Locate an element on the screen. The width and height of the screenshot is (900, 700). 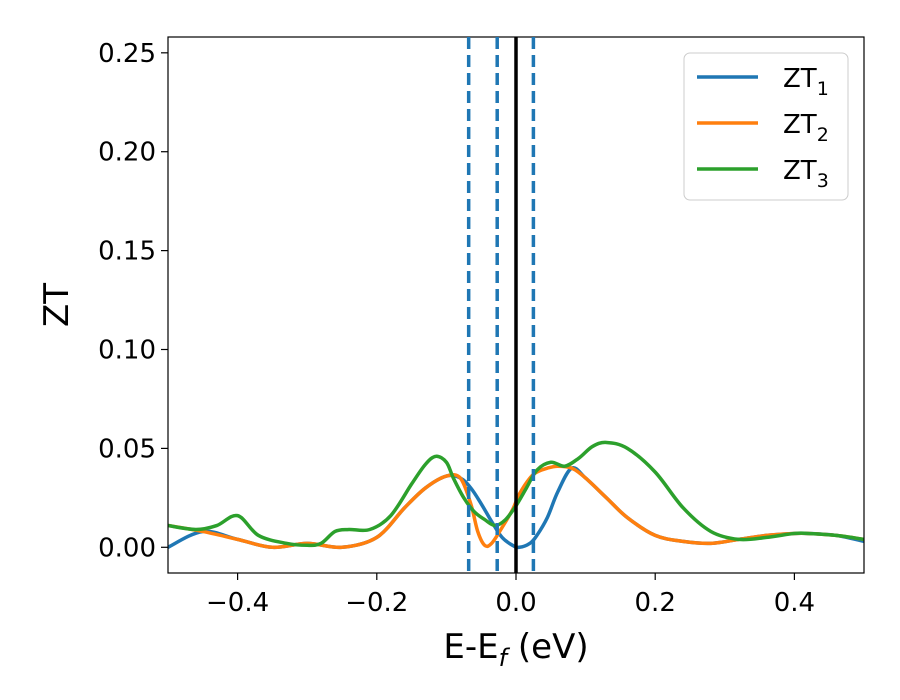
x-axis: −0.4 −0.2 0.0 0.2 0.4 is located at coordinates (510, 595).